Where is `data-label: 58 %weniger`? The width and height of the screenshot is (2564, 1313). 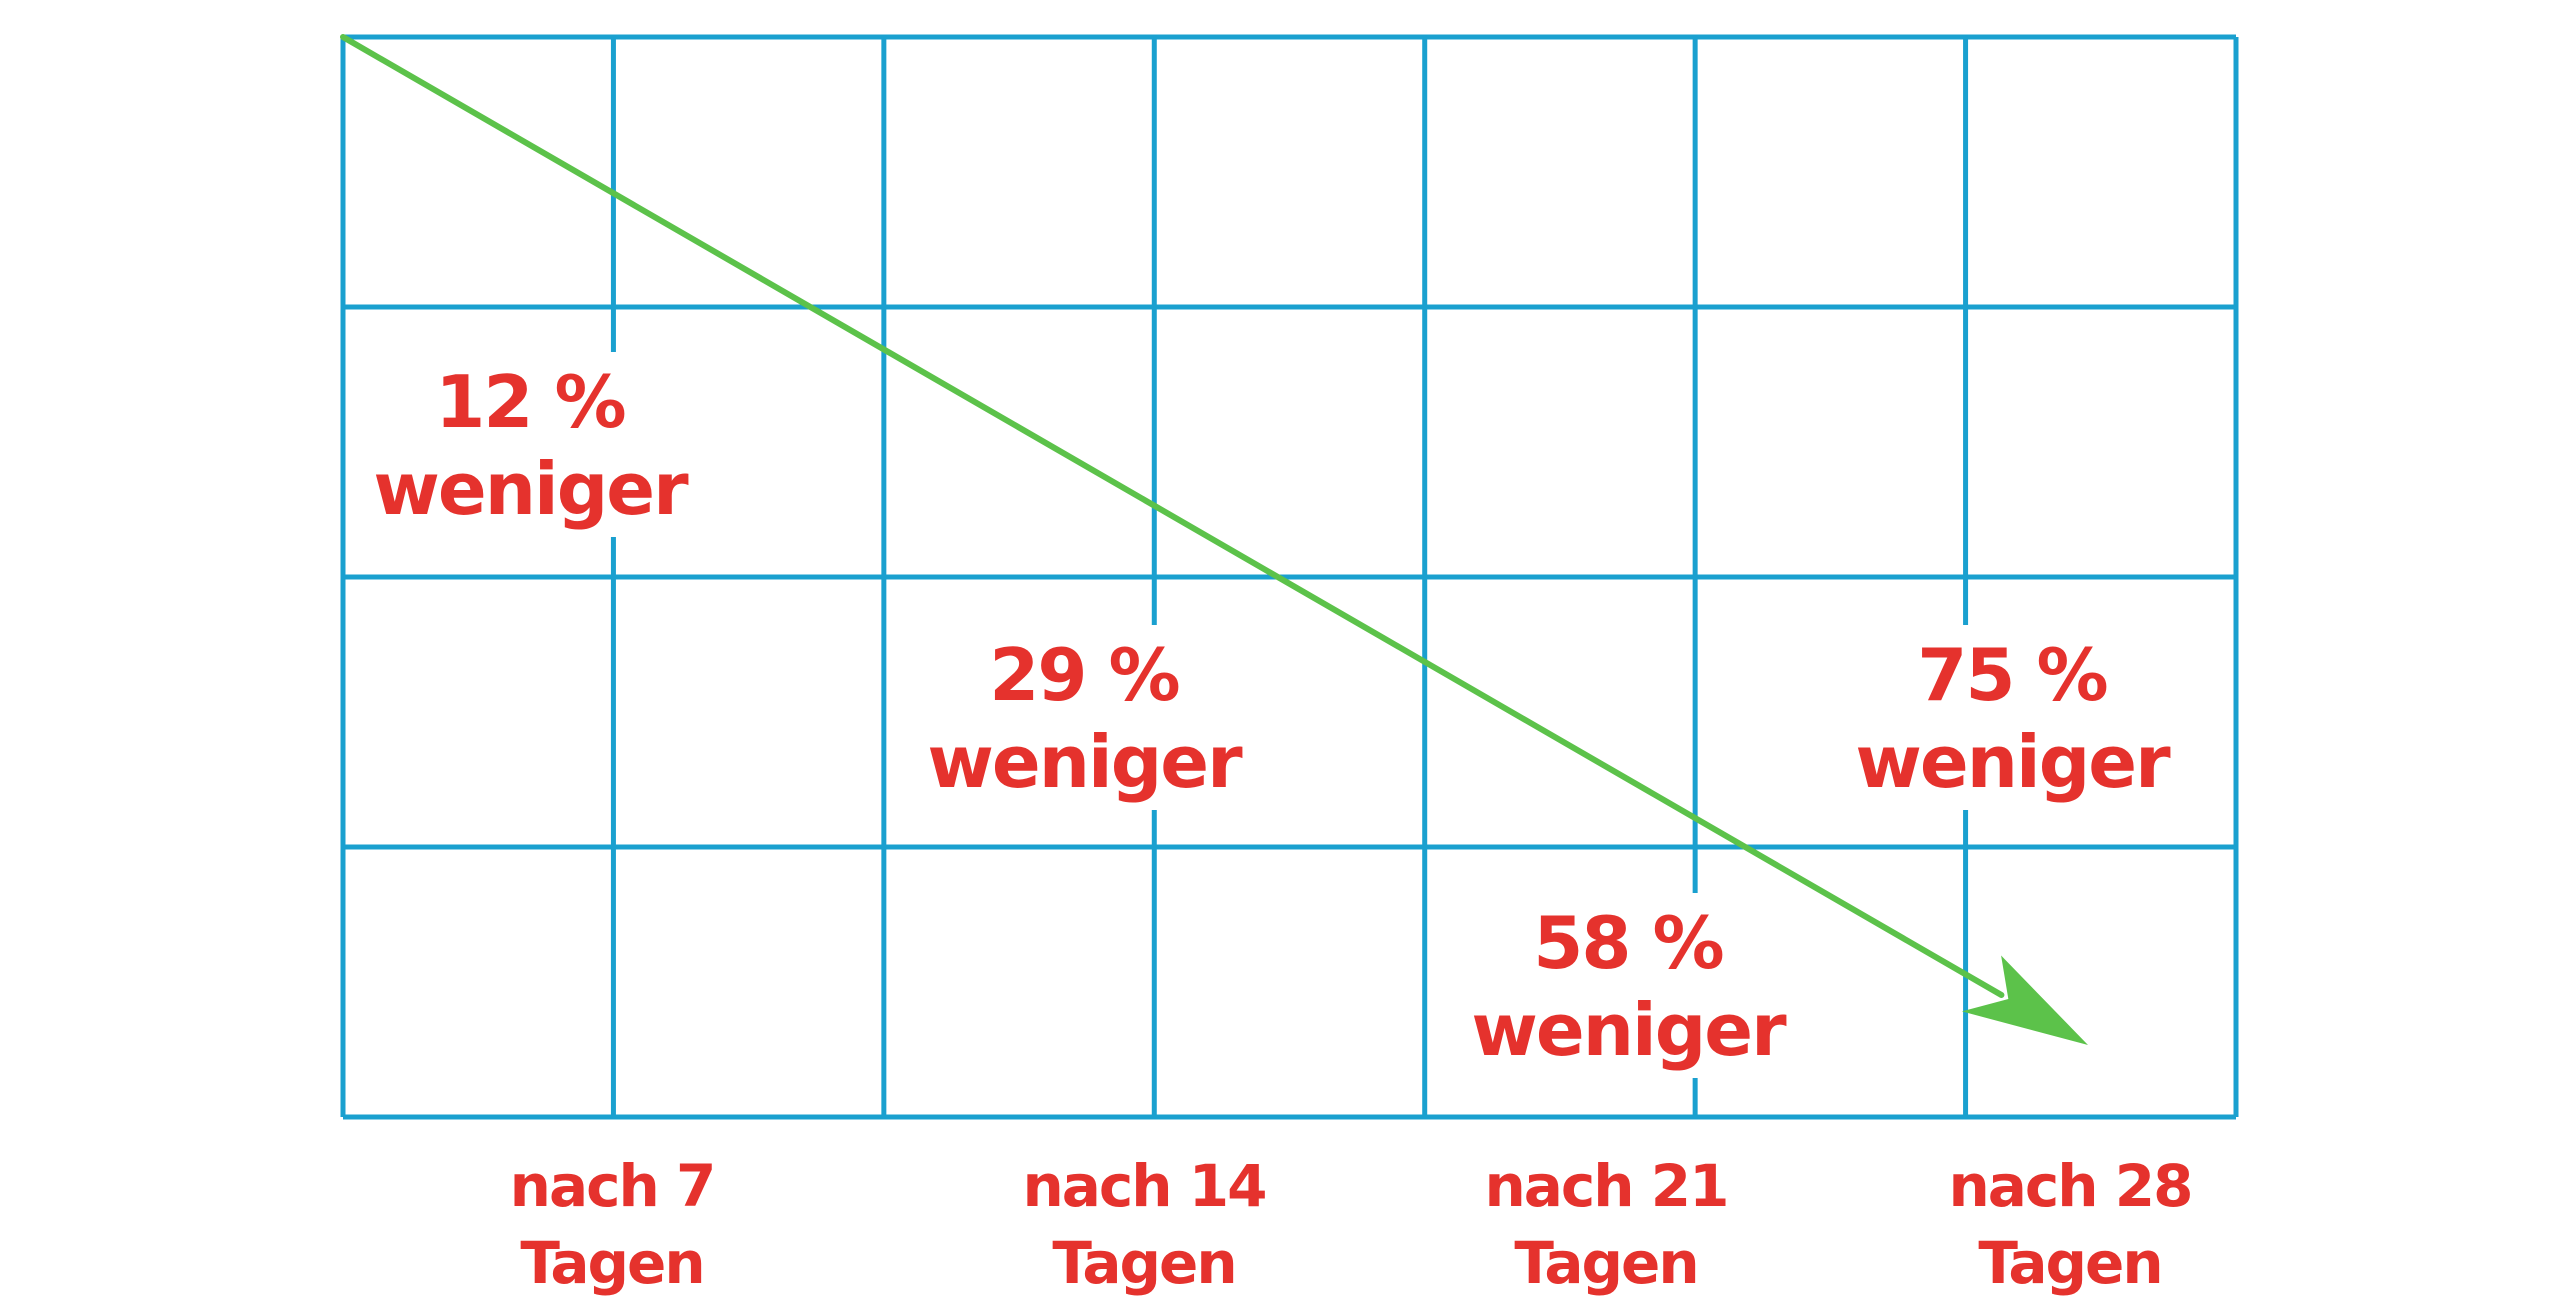
data-label: 58 %weniger is located at coordinates (1629, 985).